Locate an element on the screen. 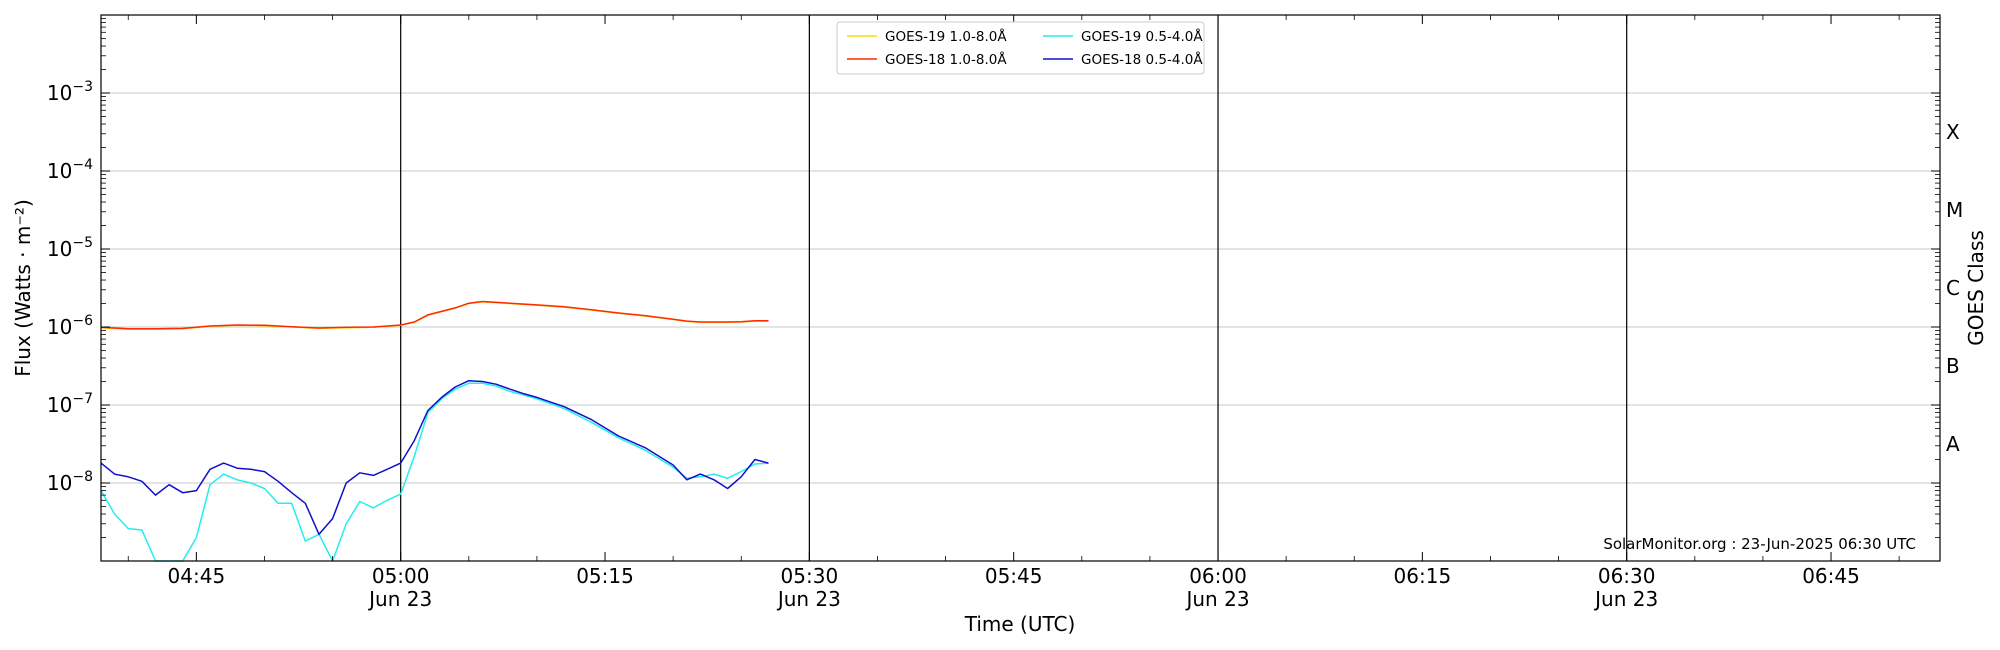  goes-class-c: C is located at coordinates (1953, 288).